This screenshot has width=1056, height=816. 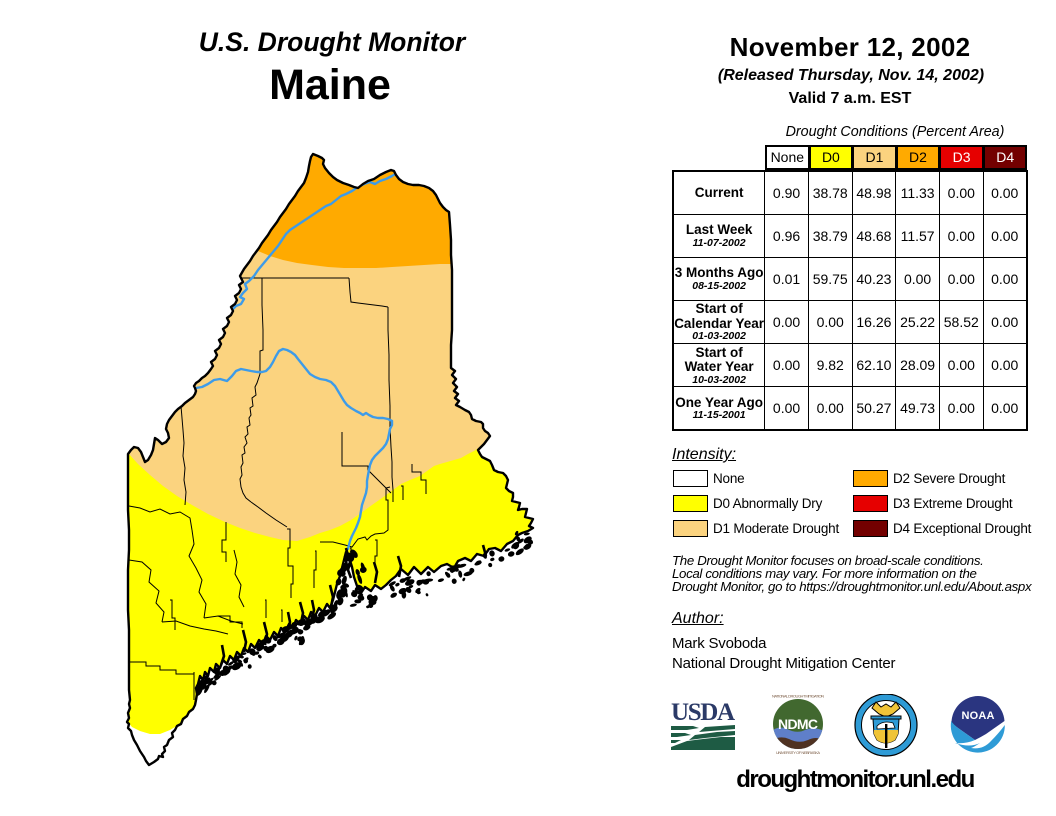 I want to click on svg-text: UNIVERSITY OF NEBRASKA, so click(x=798, y=752).